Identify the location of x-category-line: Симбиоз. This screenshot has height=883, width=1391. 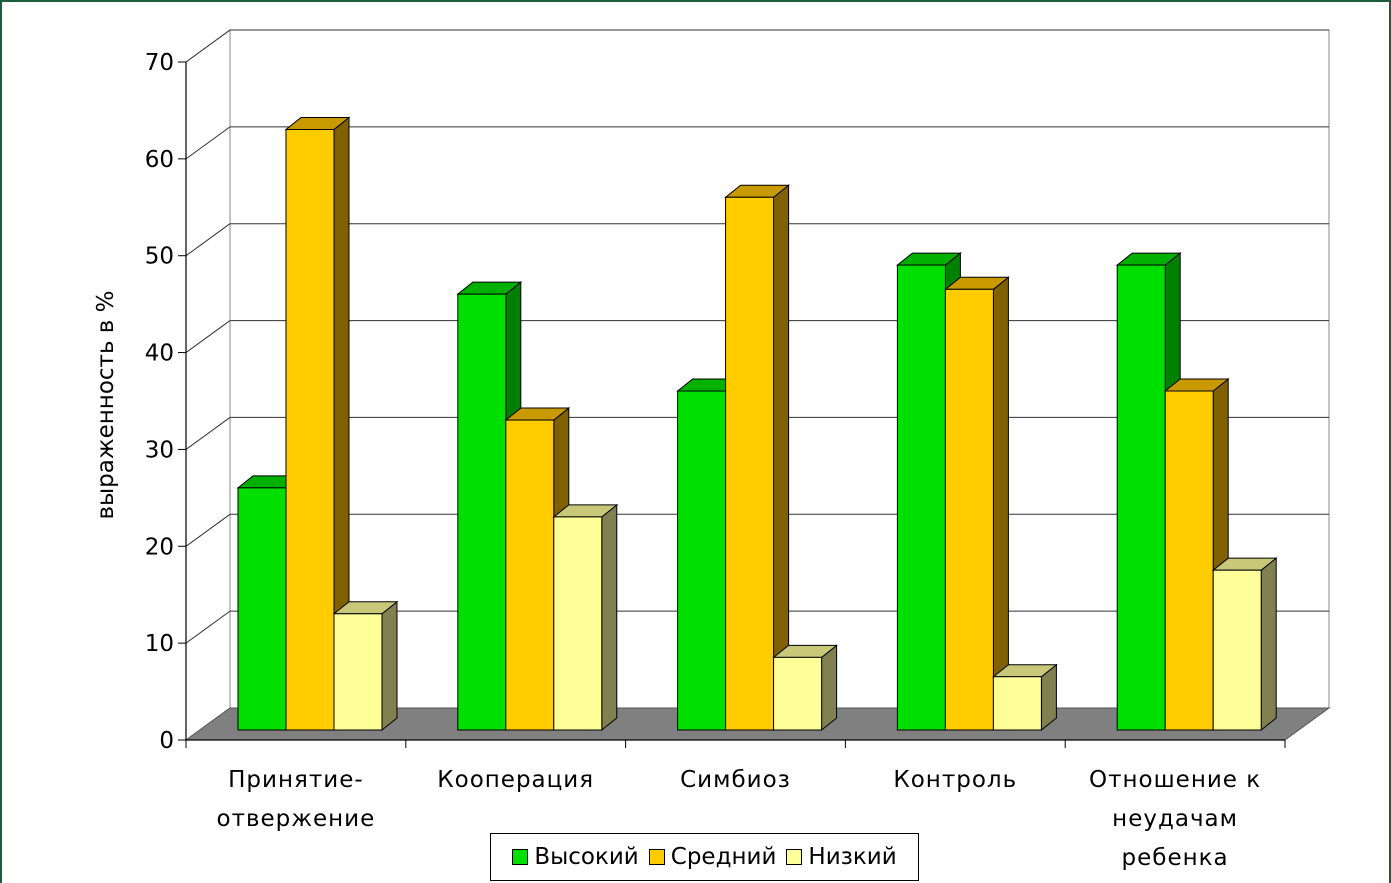
(735, 780).